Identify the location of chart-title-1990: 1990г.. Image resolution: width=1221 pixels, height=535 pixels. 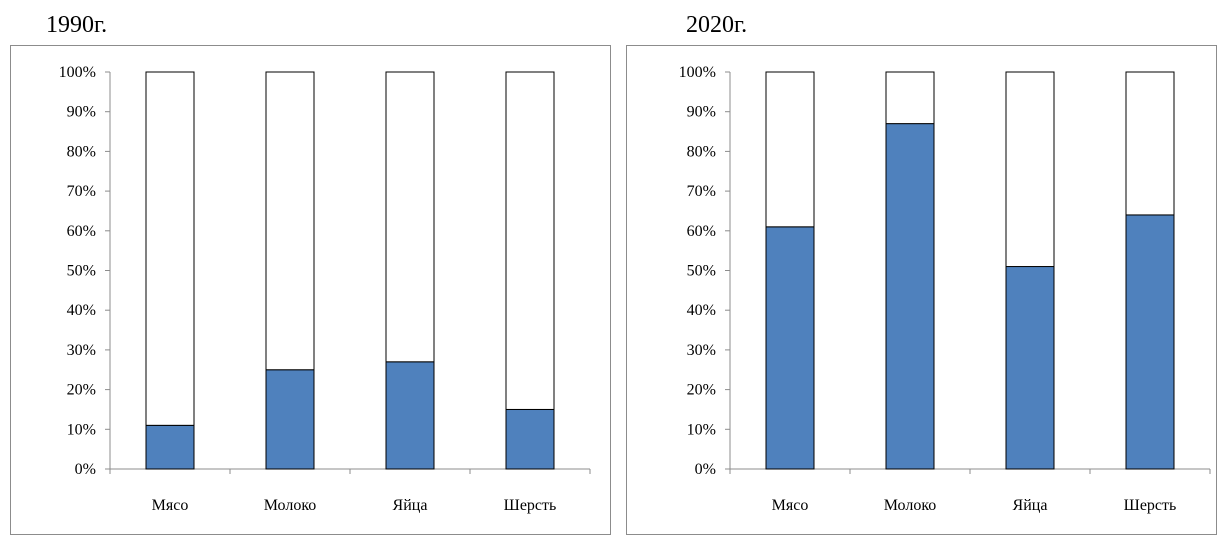
(77, 25).